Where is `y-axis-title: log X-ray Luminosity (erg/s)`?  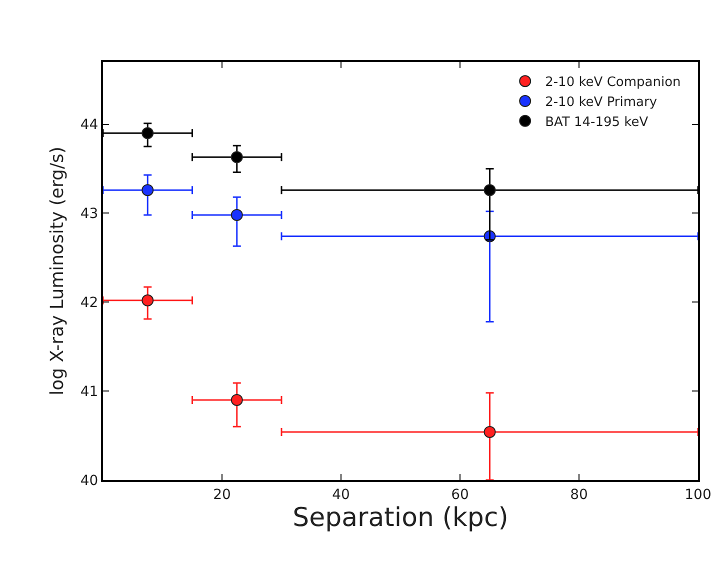
y-axis-title: log X-ray Luminosity (erg/s) is located at coordinates (57, 271).